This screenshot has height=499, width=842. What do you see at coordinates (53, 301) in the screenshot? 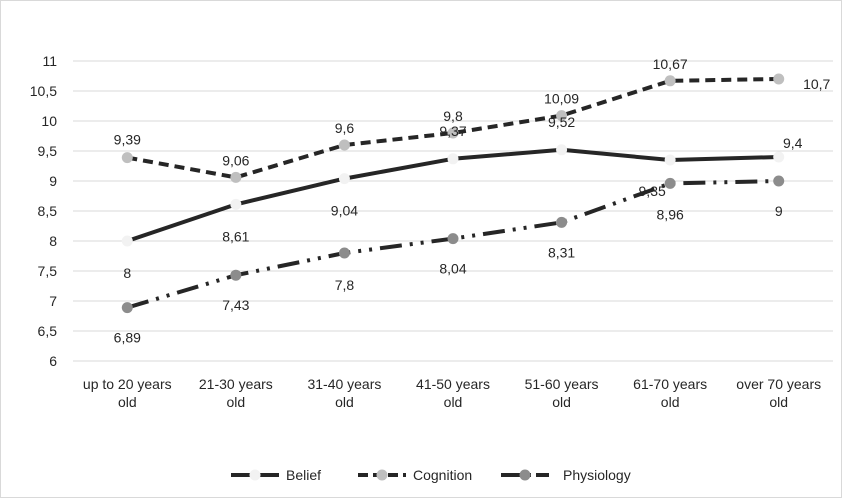
I see `y-tick-label: 7` at bounding box center [53, 301].